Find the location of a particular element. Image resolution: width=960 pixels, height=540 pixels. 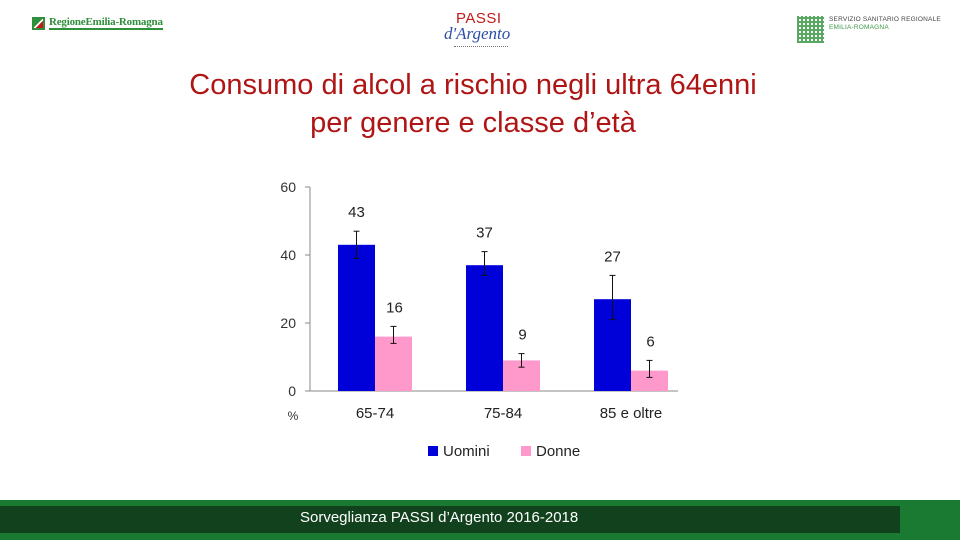

regione-emilia-romagna-logo: RegioneEmilia-Romagna is located at coordinates (97, 23).